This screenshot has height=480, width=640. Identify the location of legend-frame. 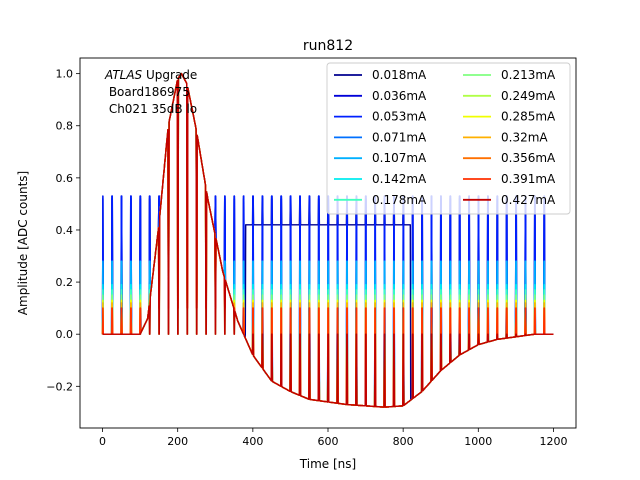
(448, 138).